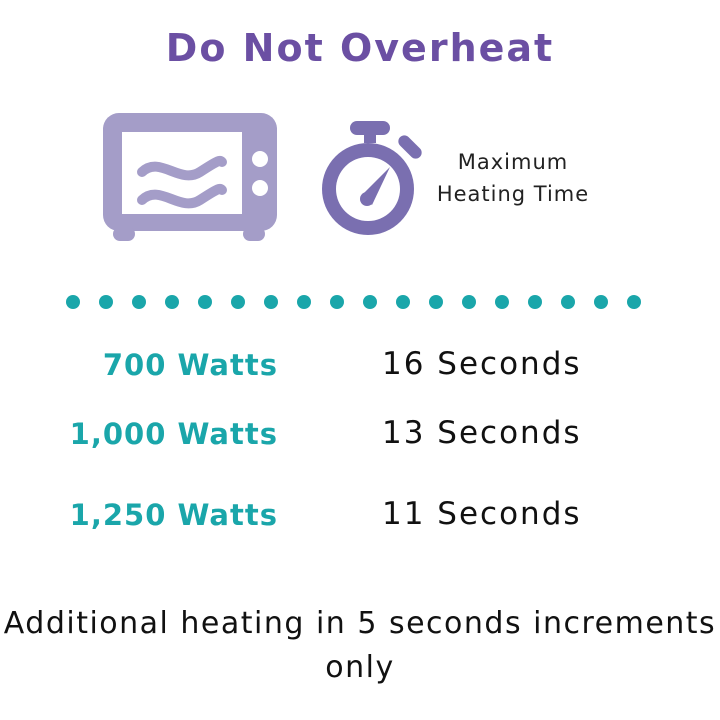 This screenshot has height=720, width=720. Describe the element at coordinates (353, 302) in the screenshot. I see `dotted-divider` at that location.